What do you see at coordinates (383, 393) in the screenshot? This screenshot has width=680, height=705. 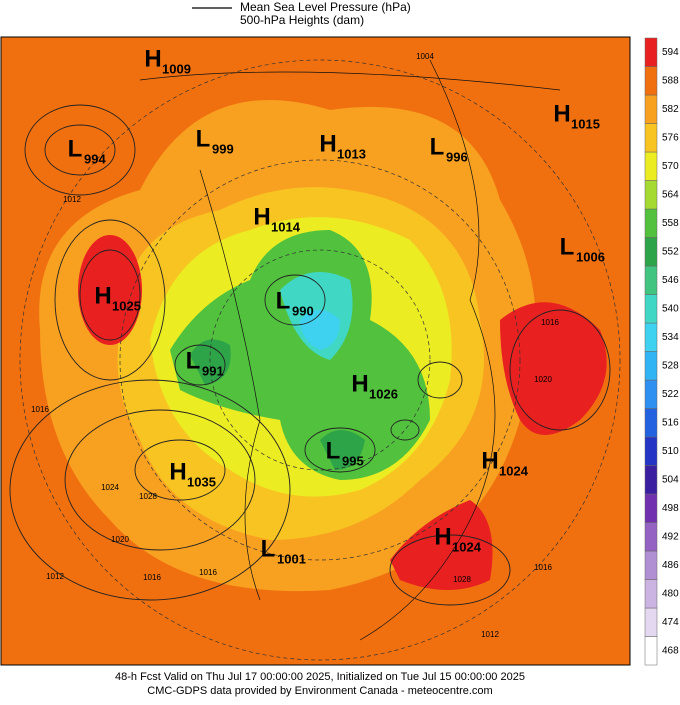 I see `pressure-center-value: 1026` at bounding box center [383, 393].